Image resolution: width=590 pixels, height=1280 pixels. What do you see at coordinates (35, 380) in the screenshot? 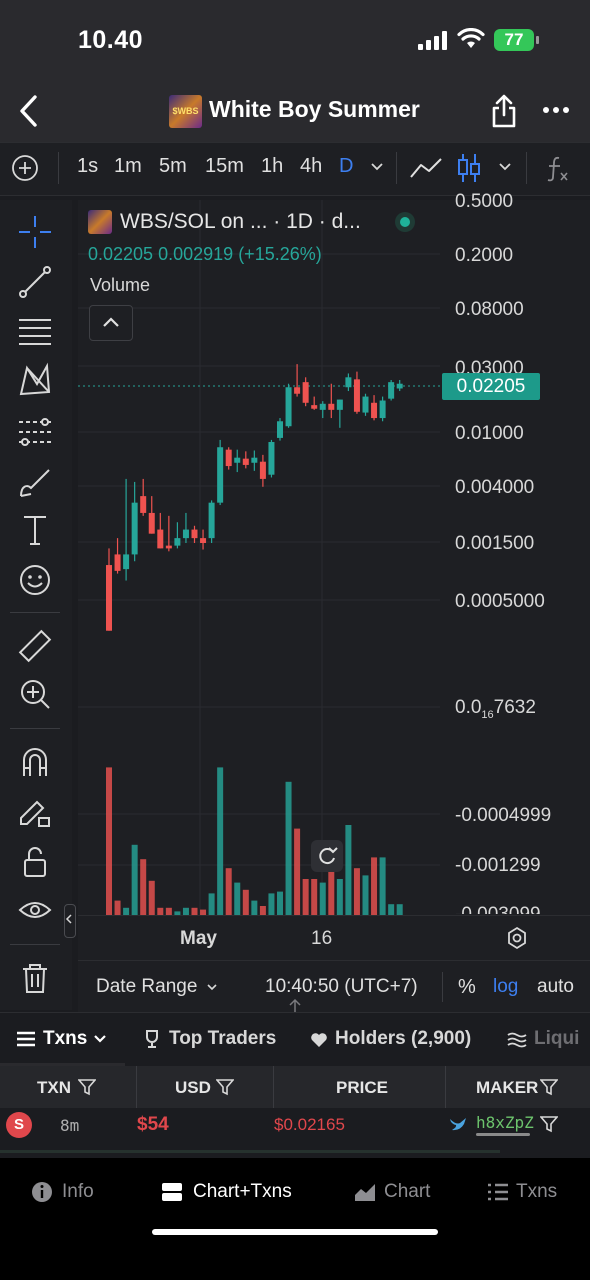
I see `pattern-icon` at bounding box center [35, 380].